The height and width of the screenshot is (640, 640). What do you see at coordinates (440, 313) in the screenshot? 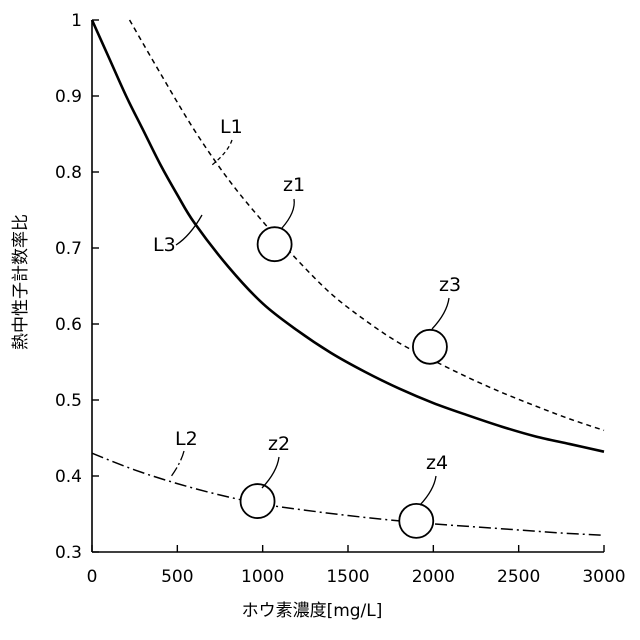
I see `leader-z3` at bounding box center [440, 313].